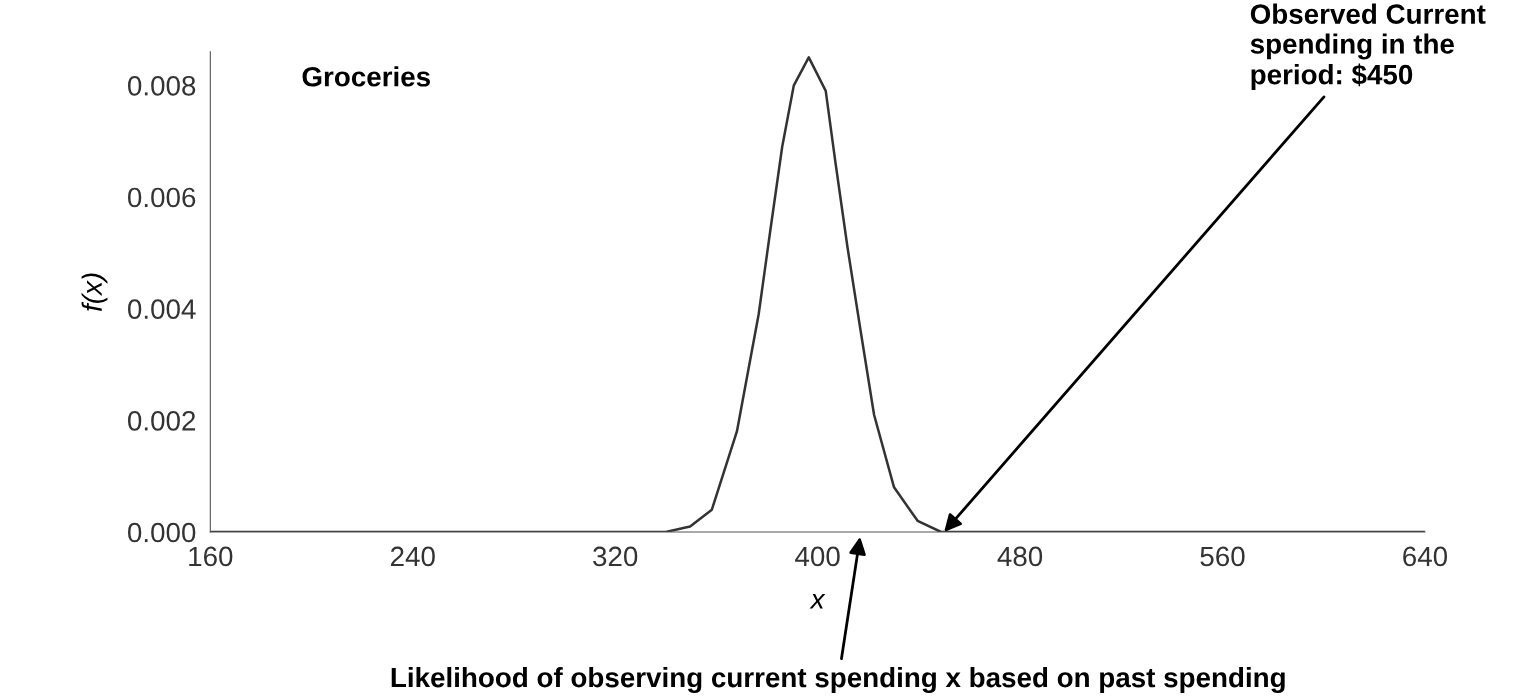 The image size is (1524, 700). What do you see at coordinates (615, 556) in the screenshot?
I see `x-tick-label: 320` at bounding box center [615, 556].